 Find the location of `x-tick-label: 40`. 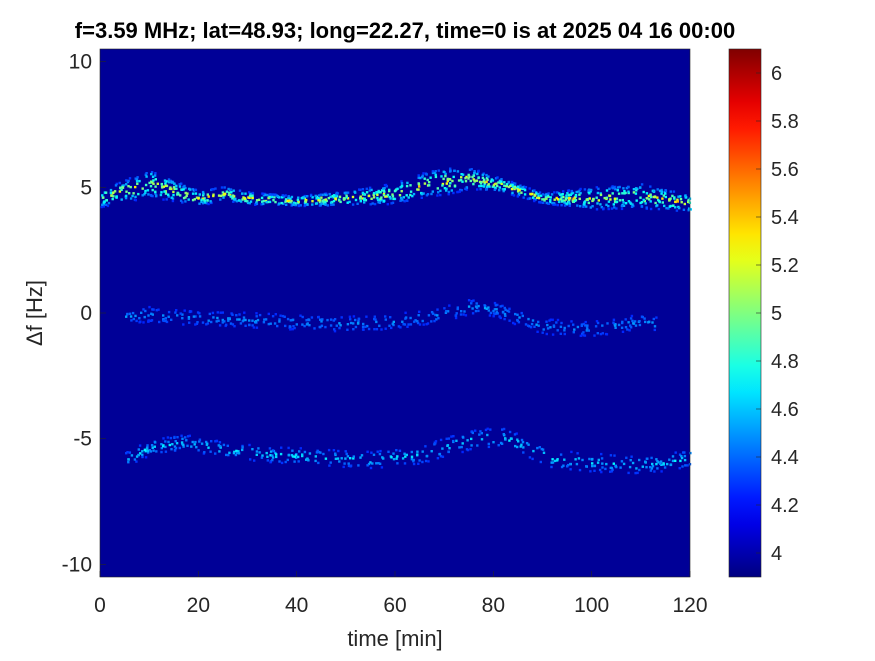

x-tick-label: 40 is located at coordinates (296, 605).